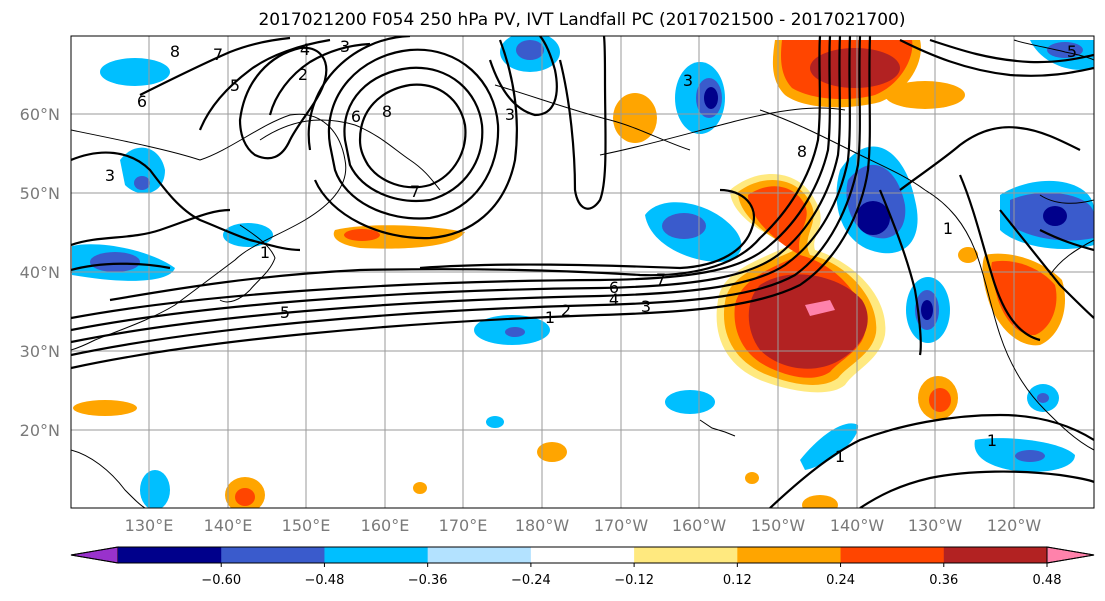 The width and height of the screenshot is (1105, 601). I want to click on colorbar-tick-label: 0.48, so click(1047, 580).